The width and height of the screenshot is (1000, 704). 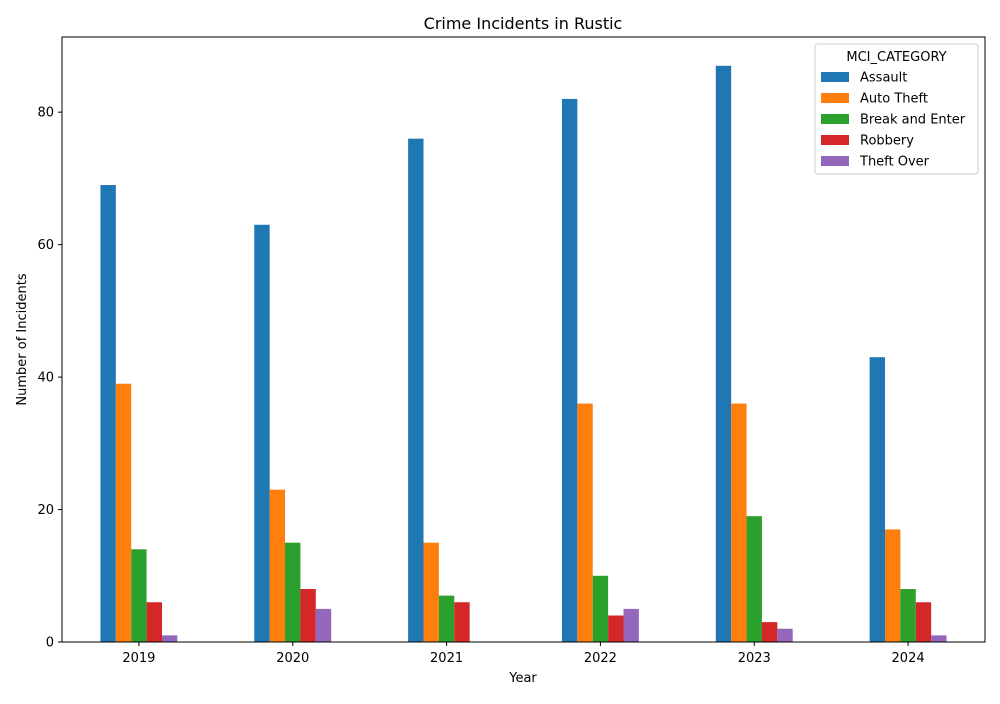 I want to click on bar-theft-over-2020, so click(x=323, y=625).